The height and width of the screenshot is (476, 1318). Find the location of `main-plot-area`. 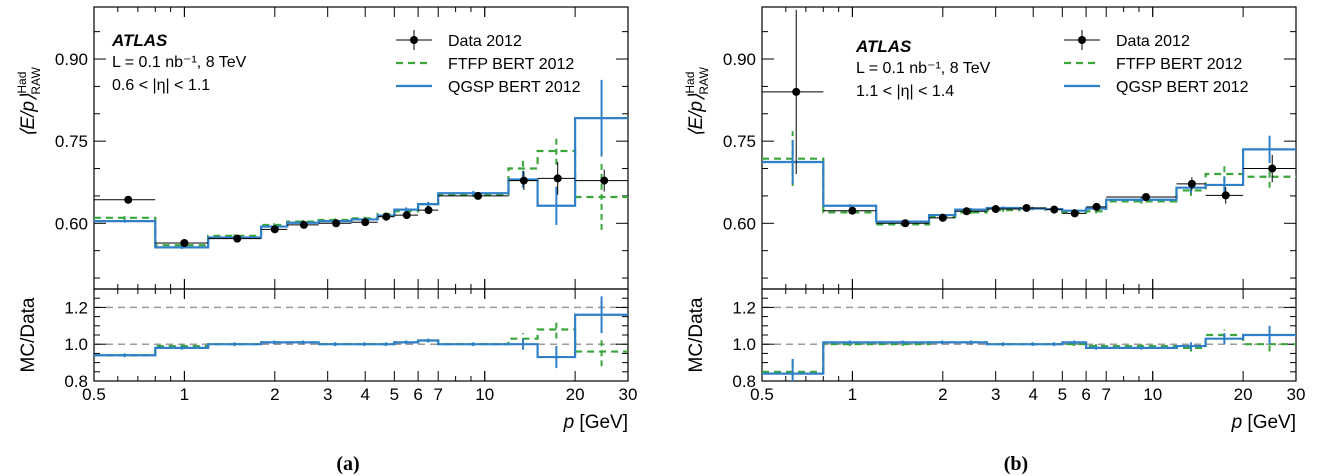

main-plot-area is located at coordinates (361, 164).